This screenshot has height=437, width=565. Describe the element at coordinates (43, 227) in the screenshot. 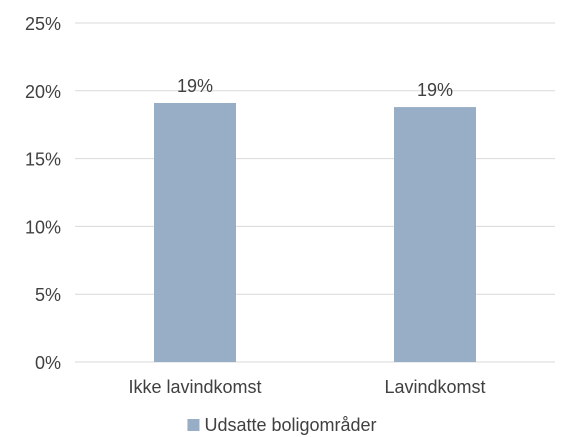

I see `y-tick-label: 10%` at that location.